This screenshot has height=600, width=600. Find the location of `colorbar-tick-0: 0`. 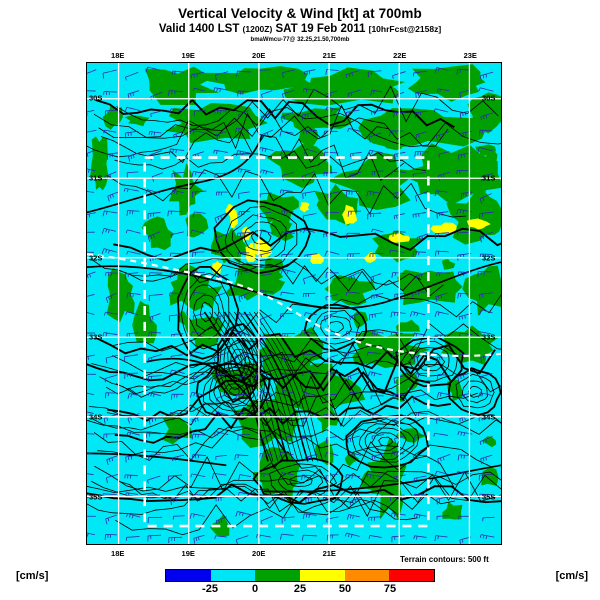

colorbar-tick-0: 0 is located at coordinates (255, 589).